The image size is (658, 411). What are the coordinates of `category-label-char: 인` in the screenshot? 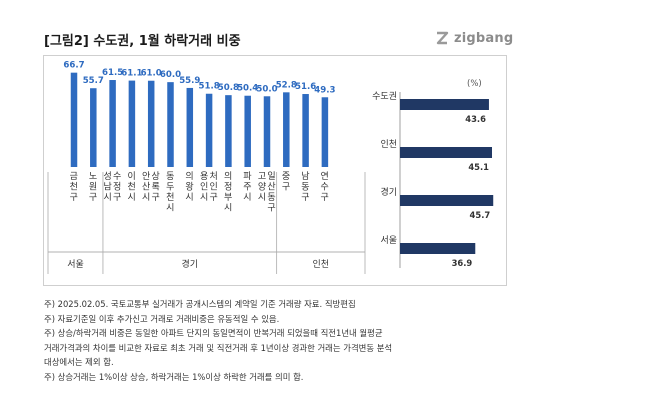 It's located at (204, 187).